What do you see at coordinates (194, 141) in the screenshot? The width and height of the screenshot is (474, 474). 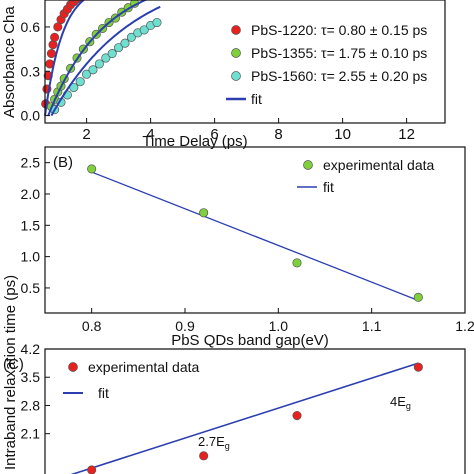 I see `x-axis-label: Time Delay (ps)` at bounding box center [194, 141].